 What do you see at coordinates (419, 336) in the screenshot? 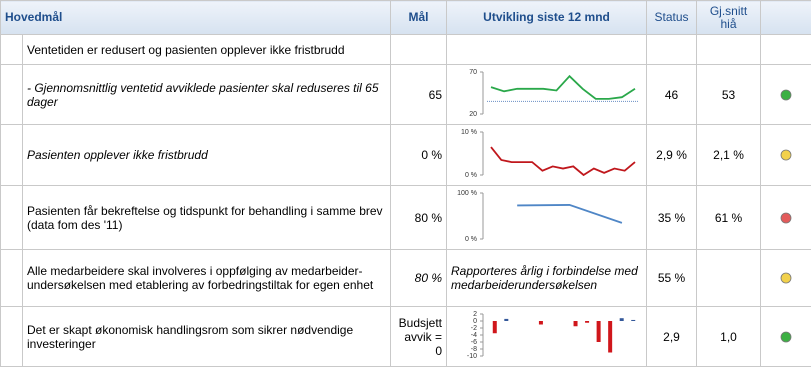
I see `target-cell: Budsjett avvik = 0` at bounding box center [419, 336].